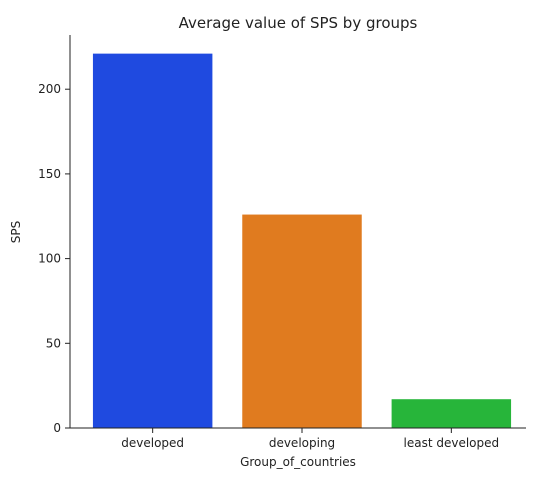 Image resolution: width=550 pixels, height=477 pixels. I want to click on x-tick-label: developing, so click(302, 443).